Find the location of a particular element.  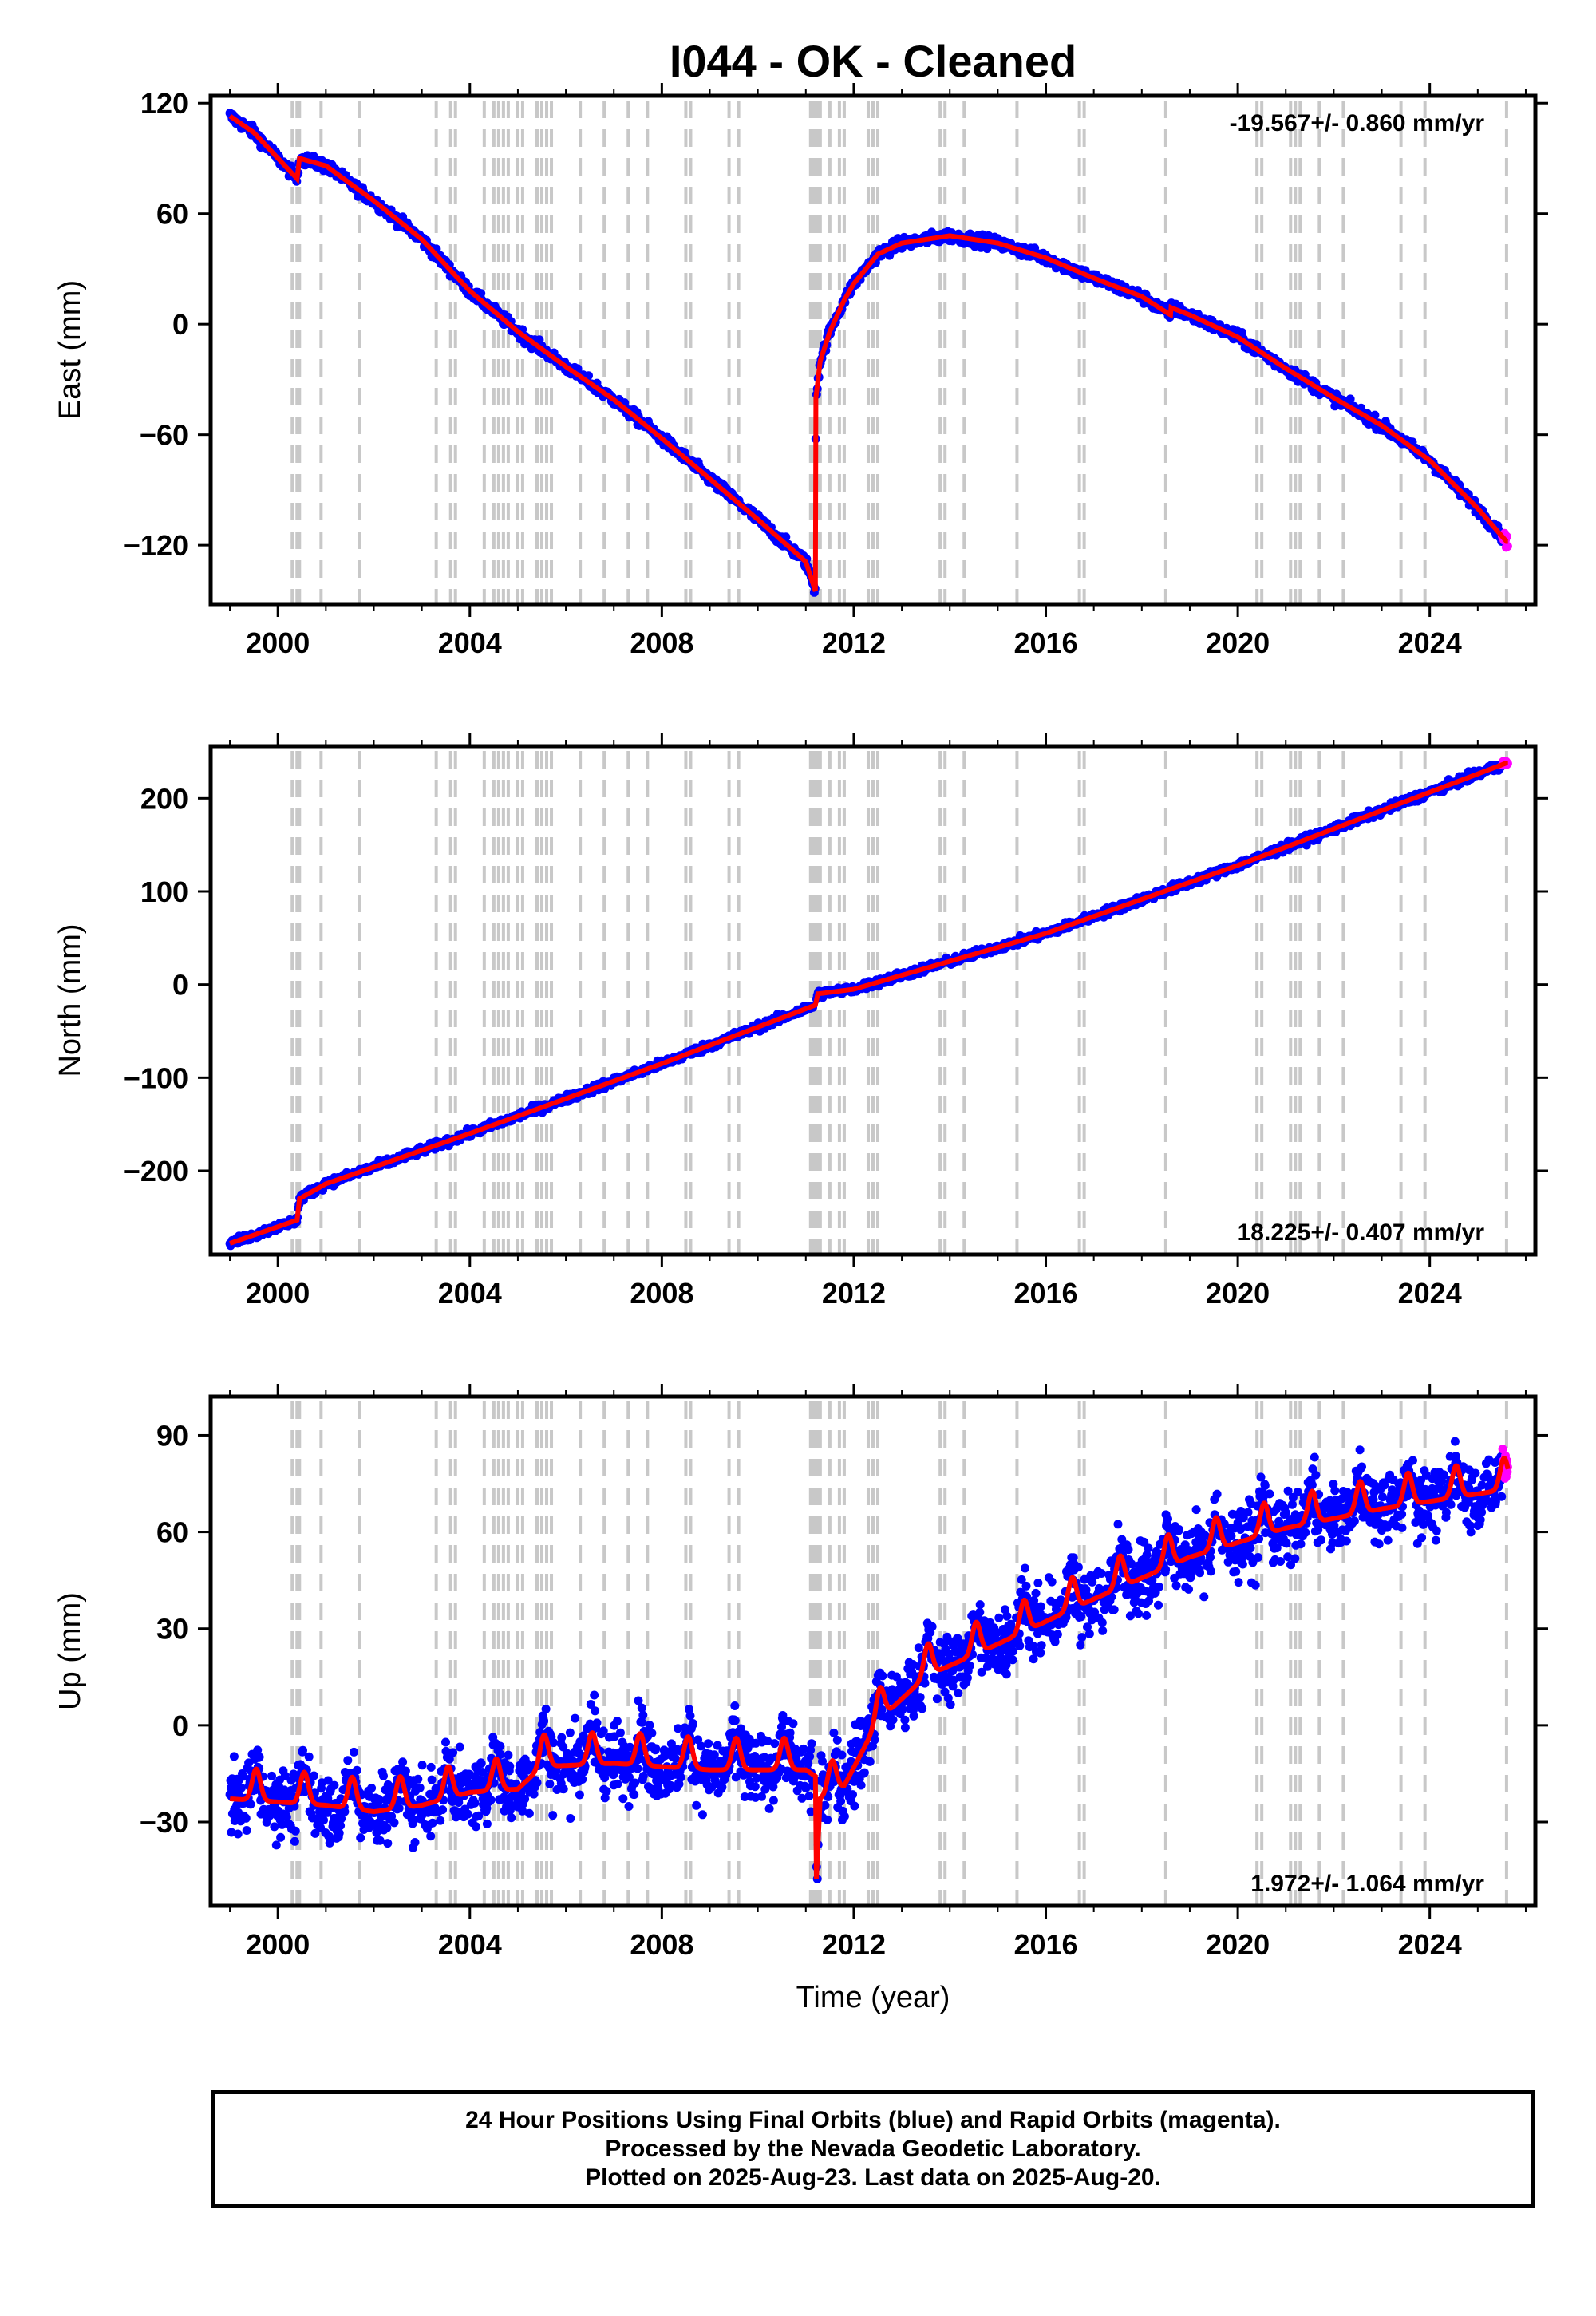

velocity-rate-label: -19.567+/- 0.860 mm/yr is located at coordinates (1357, 123).